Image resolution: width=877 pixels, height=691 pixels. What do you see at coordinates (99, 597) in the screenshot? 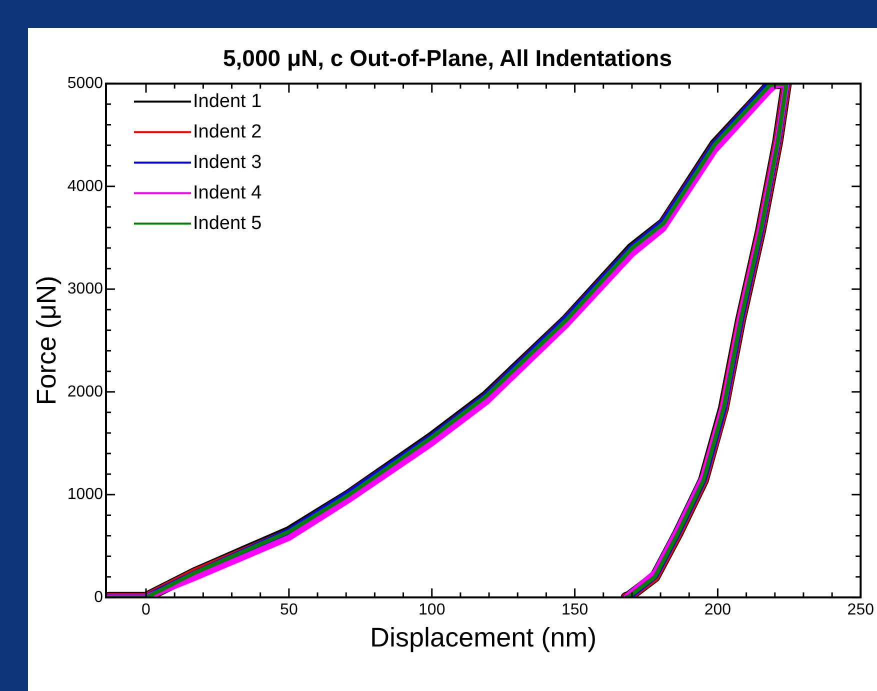
I see `y-tick-label: 0` at bounding box center [99, 597].